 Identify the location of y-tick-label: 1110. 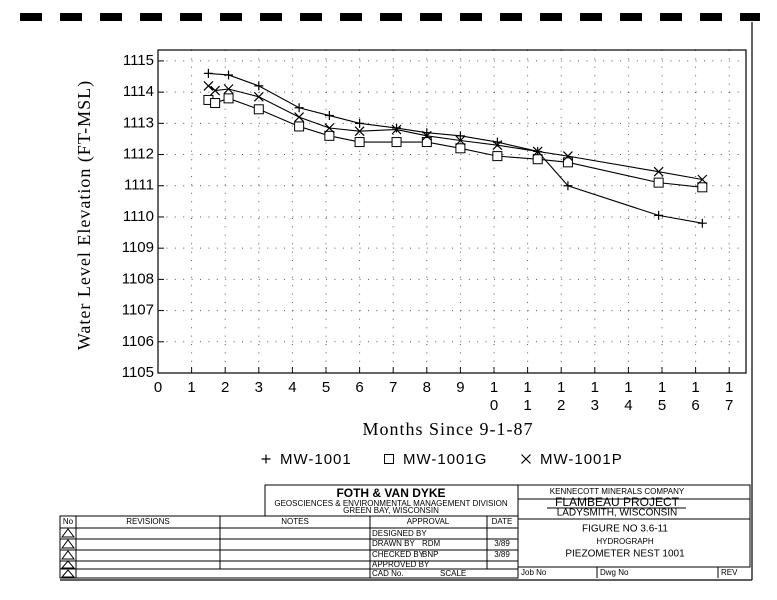
(138, 216).